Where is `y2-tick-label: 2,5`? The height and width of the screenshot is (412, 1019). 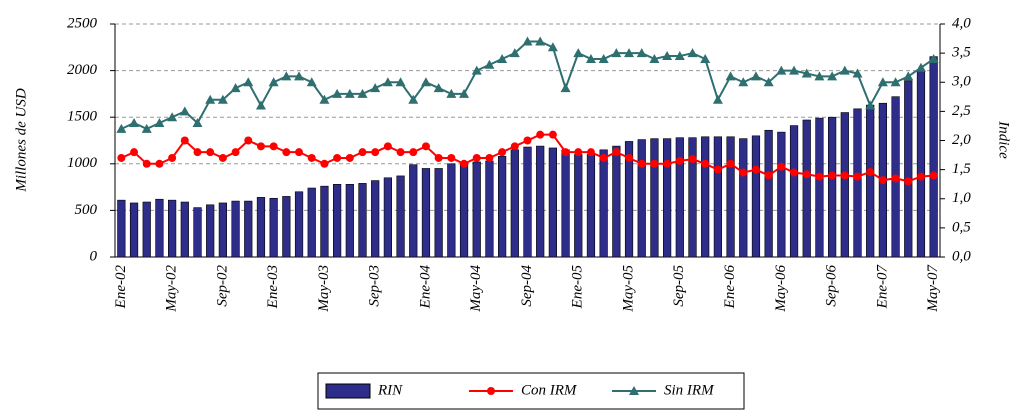
y2-tick-label: 2,5 is located at coordinates (961, 111).